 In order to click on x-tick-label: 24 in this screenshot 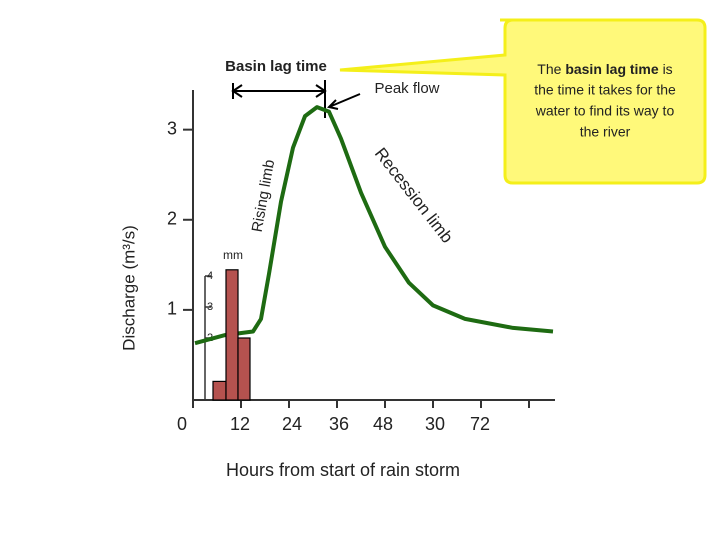, I will do `click(292, 424)`.